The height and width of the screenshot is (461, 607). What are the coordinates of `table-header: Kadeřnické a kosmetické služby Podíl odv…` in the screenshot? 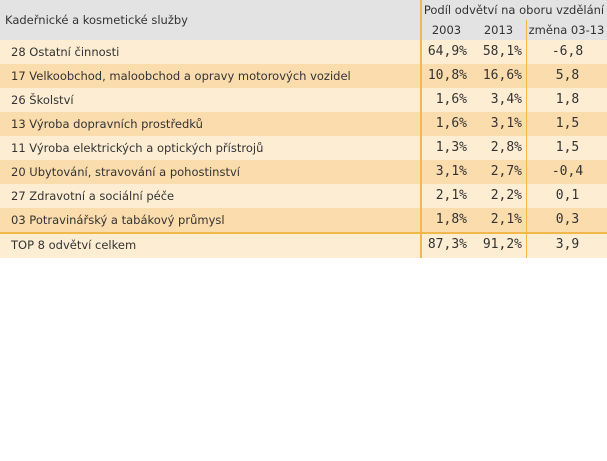 It's located at (303, 20).